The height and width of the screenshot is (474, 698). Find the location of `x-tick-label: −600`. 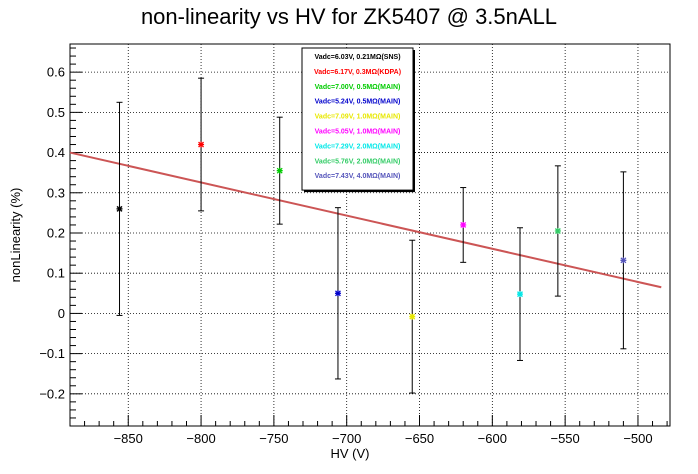

x-tick-label: −600 is located at coordinates (492, 438).